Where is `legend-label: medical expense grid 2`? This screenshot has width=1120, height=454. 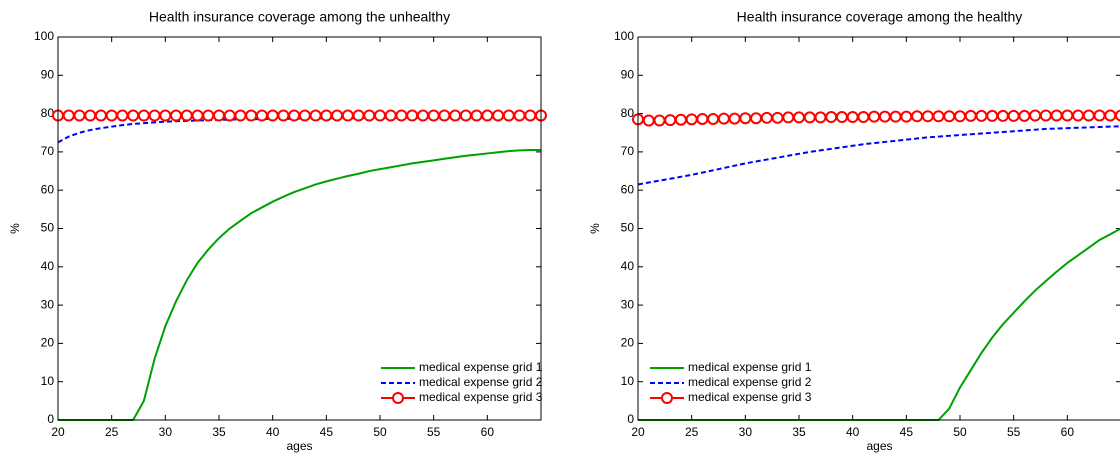
legend-label: medical expense grid 2 is located at coordinates (750, 382).